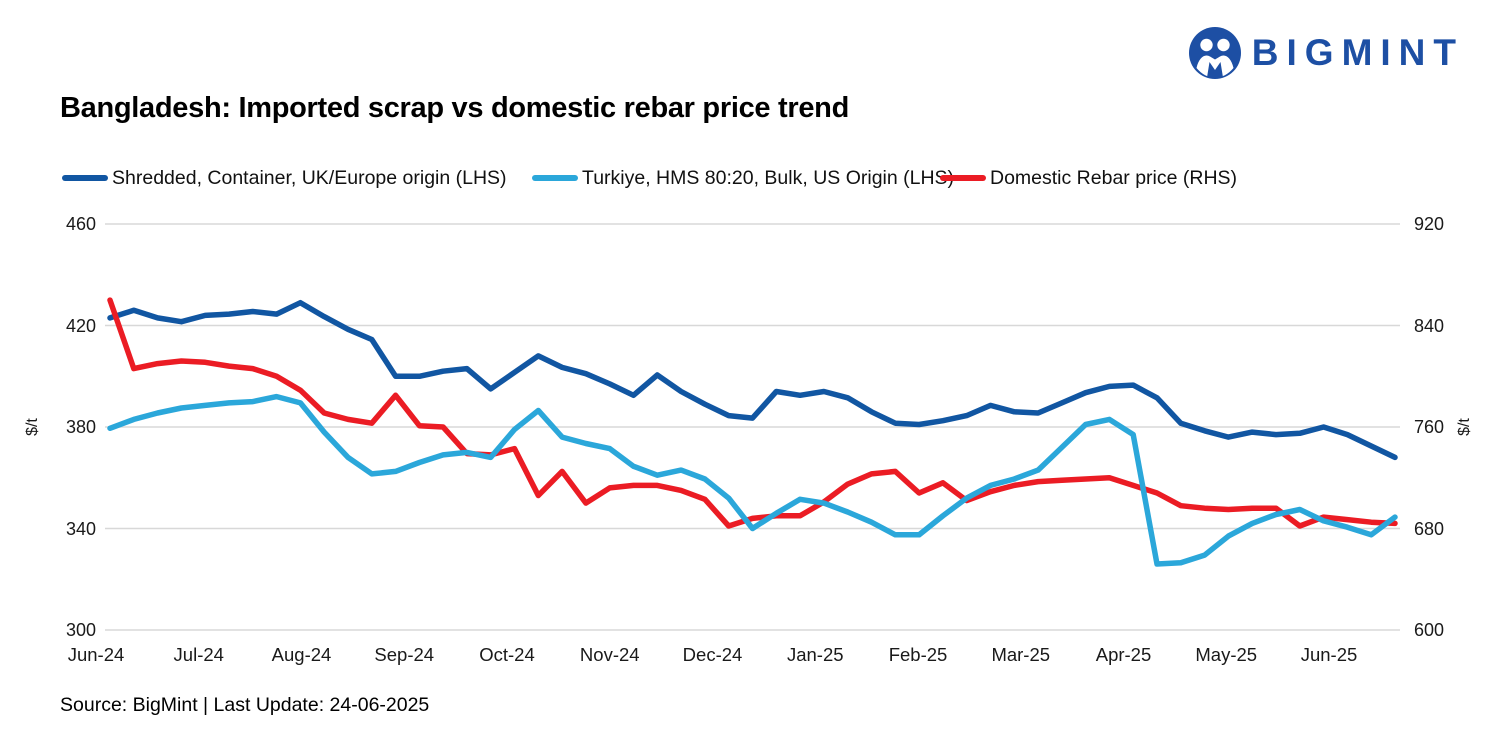 This screenshot has height=750, width=1500. What do you see at coordinates (1226, 654) in the screenshot?
I see `x-axis-tick-May-25: May-25` at bounding box center [1226, 654].